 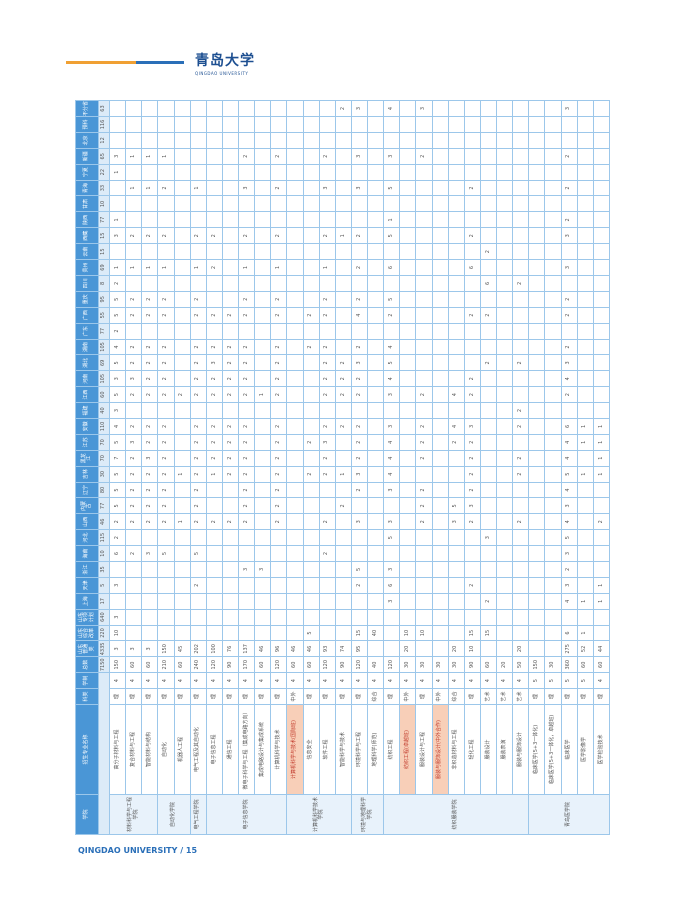 I want to click on major-row: 非织造材料与工程 综合 4 30 20 3 5 2 4 4, so click(x=455, y=467).